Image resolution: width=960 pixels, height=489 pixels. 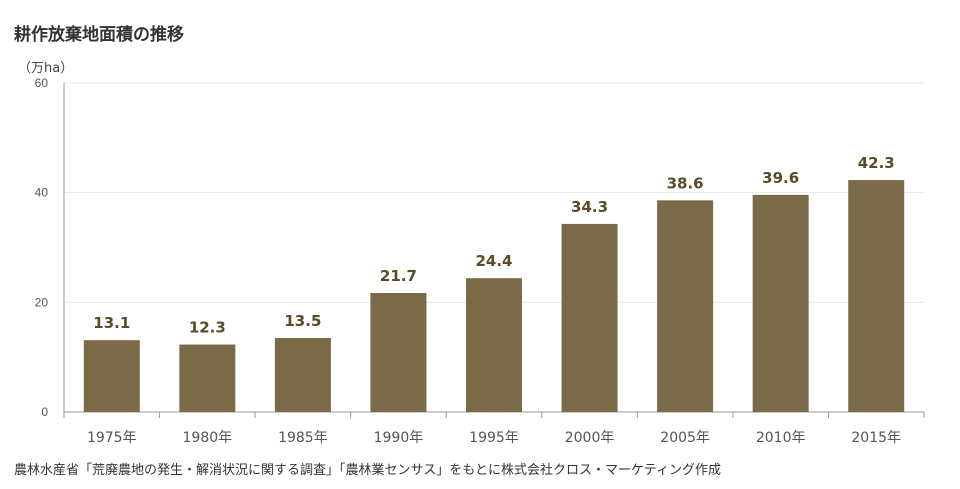 I want to click on data-label: 39.6, so click(x=780, y=178).